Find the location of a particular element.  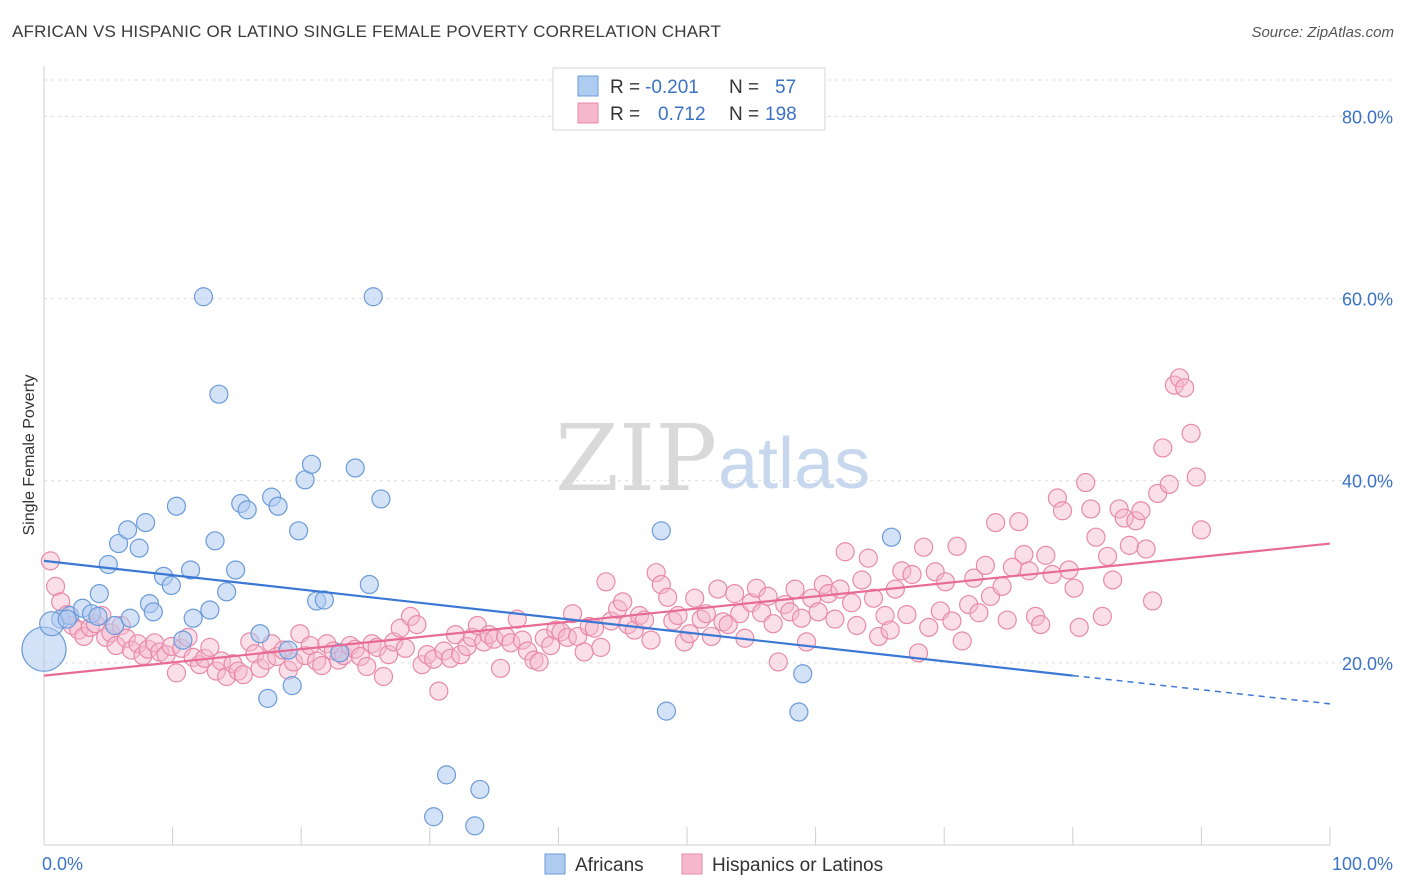

stats-legend: R = -0.201 N = 57 R = 0.712 N = 198 is located at coordinates (689, 99).